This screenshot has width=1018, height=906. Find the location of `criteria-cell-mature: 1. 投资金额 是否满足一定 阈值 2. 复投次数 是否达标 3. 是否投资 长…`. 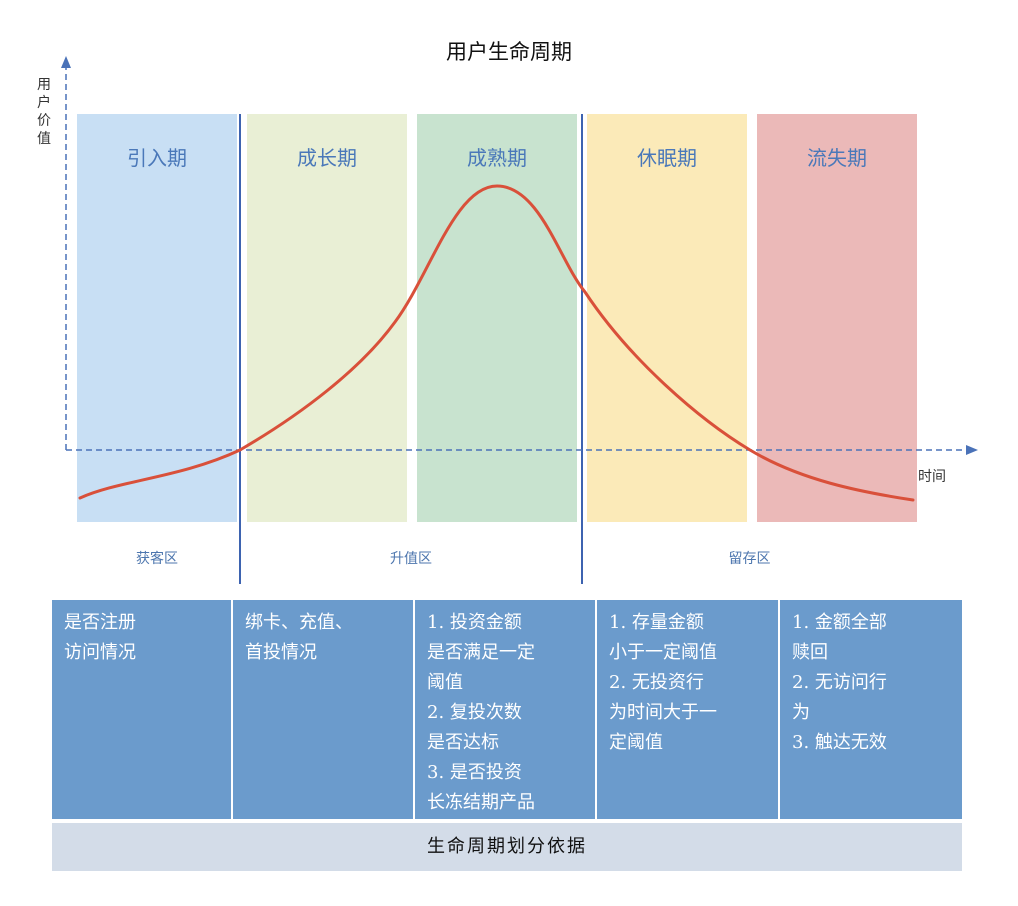

criteria-cell-mature: 1. 投资金额 是否满足一定 阈值 2. 复投次数 是否达标 3. 是否投资 长… is located at coordinates (506, 709).